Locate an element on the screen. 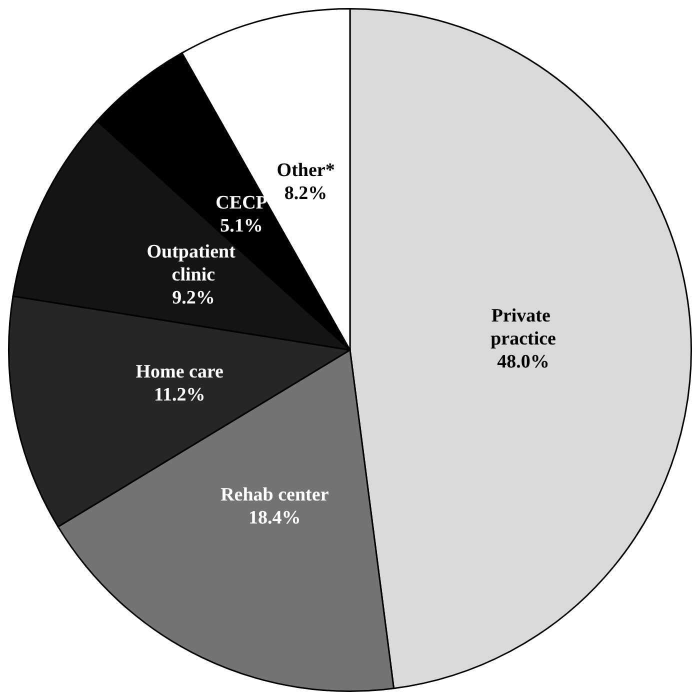 This screenshot has height=700, width=700. data-label: 8.2% is located at coordinates (306, 193).